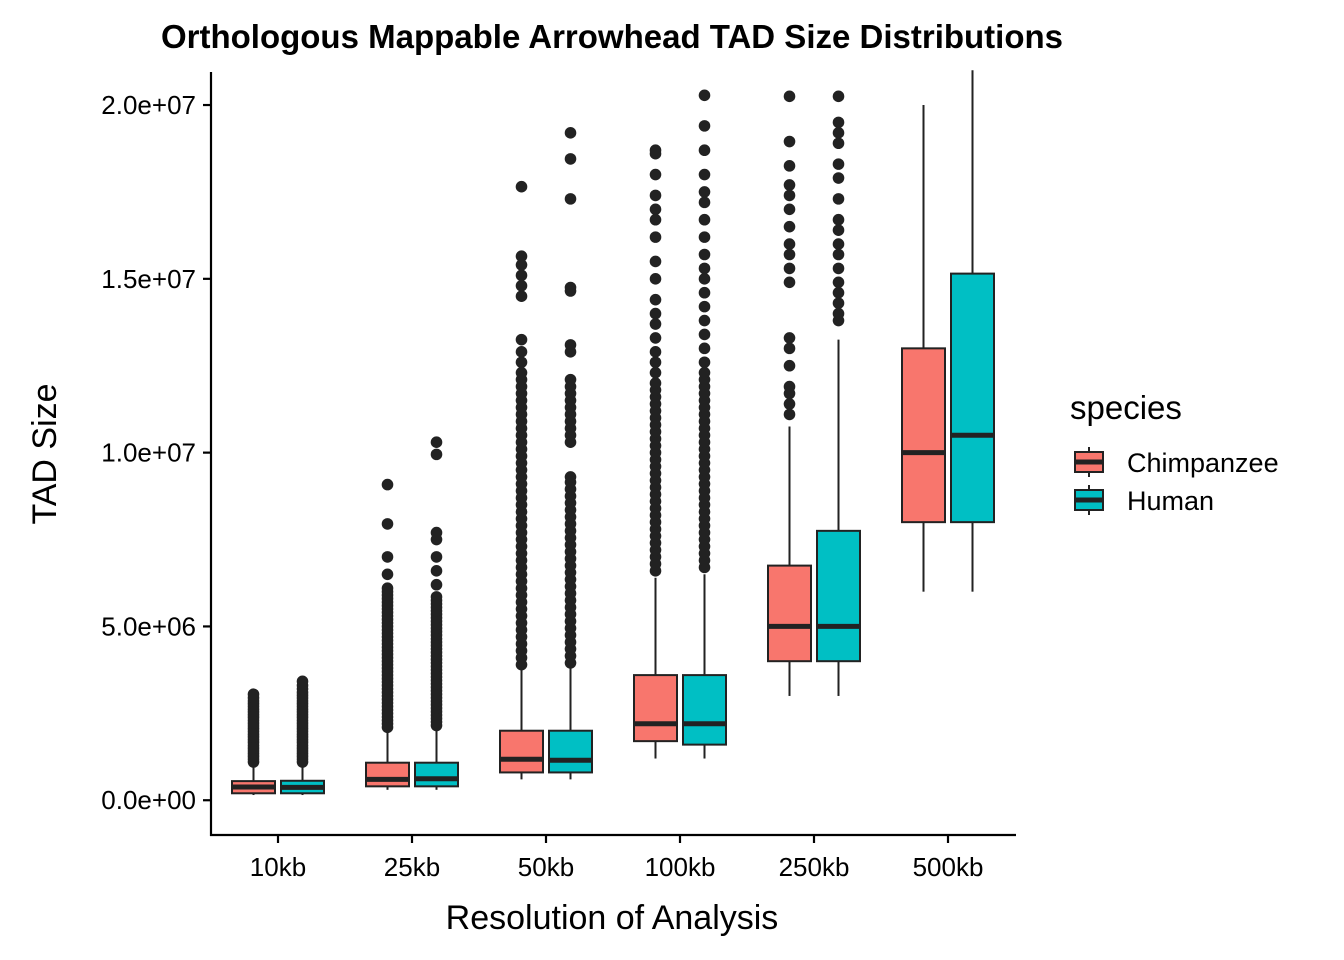 The height and width of the screenshot is (960, 1344). What do you see at coordinates (148, 453) in the screenshot?
I see `y-tick-label: 1.0e+07` at bounding box center [148, 453].